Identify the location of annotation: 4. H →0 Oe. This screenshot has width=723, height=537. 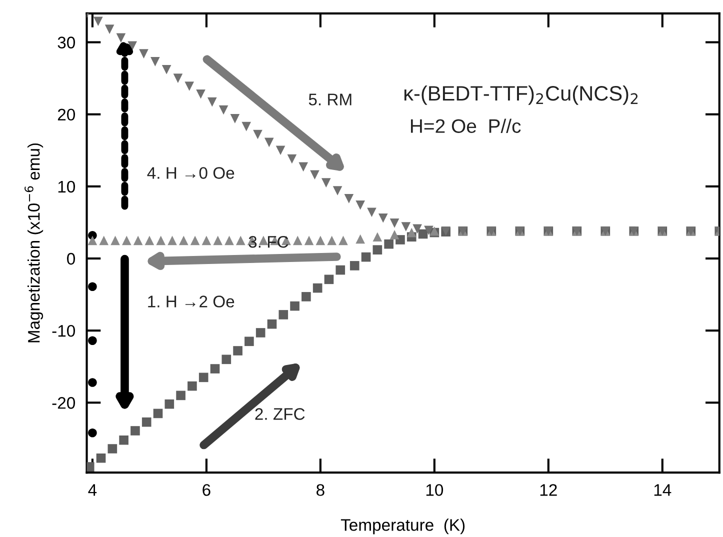
(190, 173).